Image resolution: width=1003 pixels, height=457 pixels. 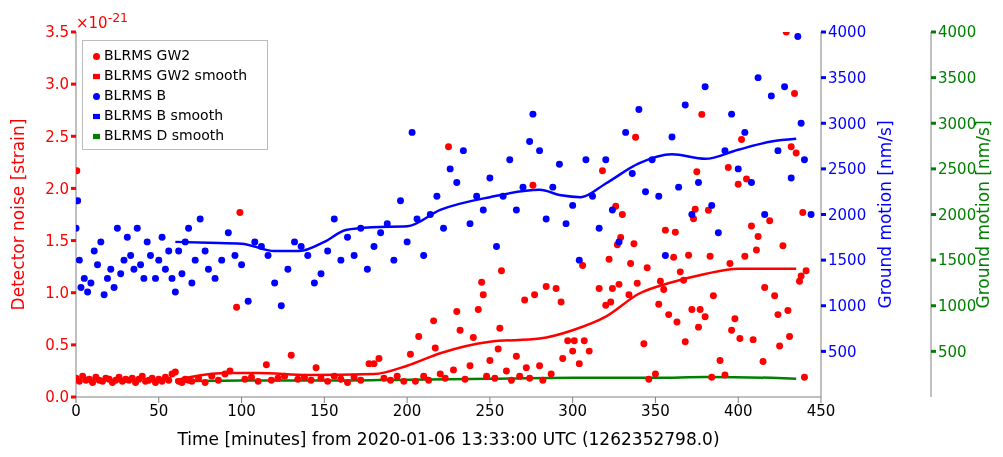 I want to click on legend-label: BLRMS D smooth, so click(x=164, y=135).